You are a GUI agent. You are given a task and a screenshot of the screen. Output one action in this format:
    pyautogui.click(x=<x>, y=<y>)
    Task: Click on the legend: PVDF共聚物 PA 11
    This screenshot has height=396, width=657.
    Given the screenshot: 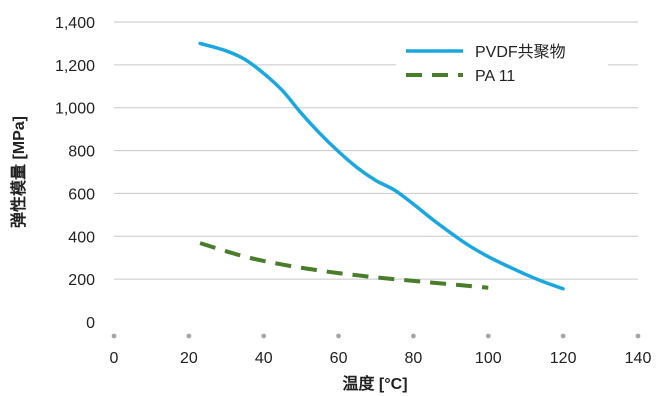 What is the action you would take?
    pyautogui.click(x=502, y=63)
    